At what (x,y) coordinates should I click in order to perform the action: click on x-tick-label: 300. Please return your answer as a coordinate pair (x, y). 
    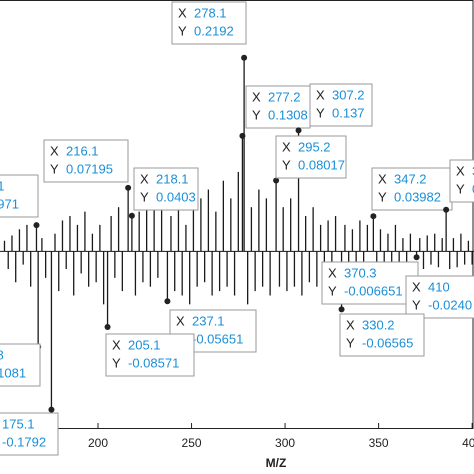
    Looking at the image, I should click on (285, 443).